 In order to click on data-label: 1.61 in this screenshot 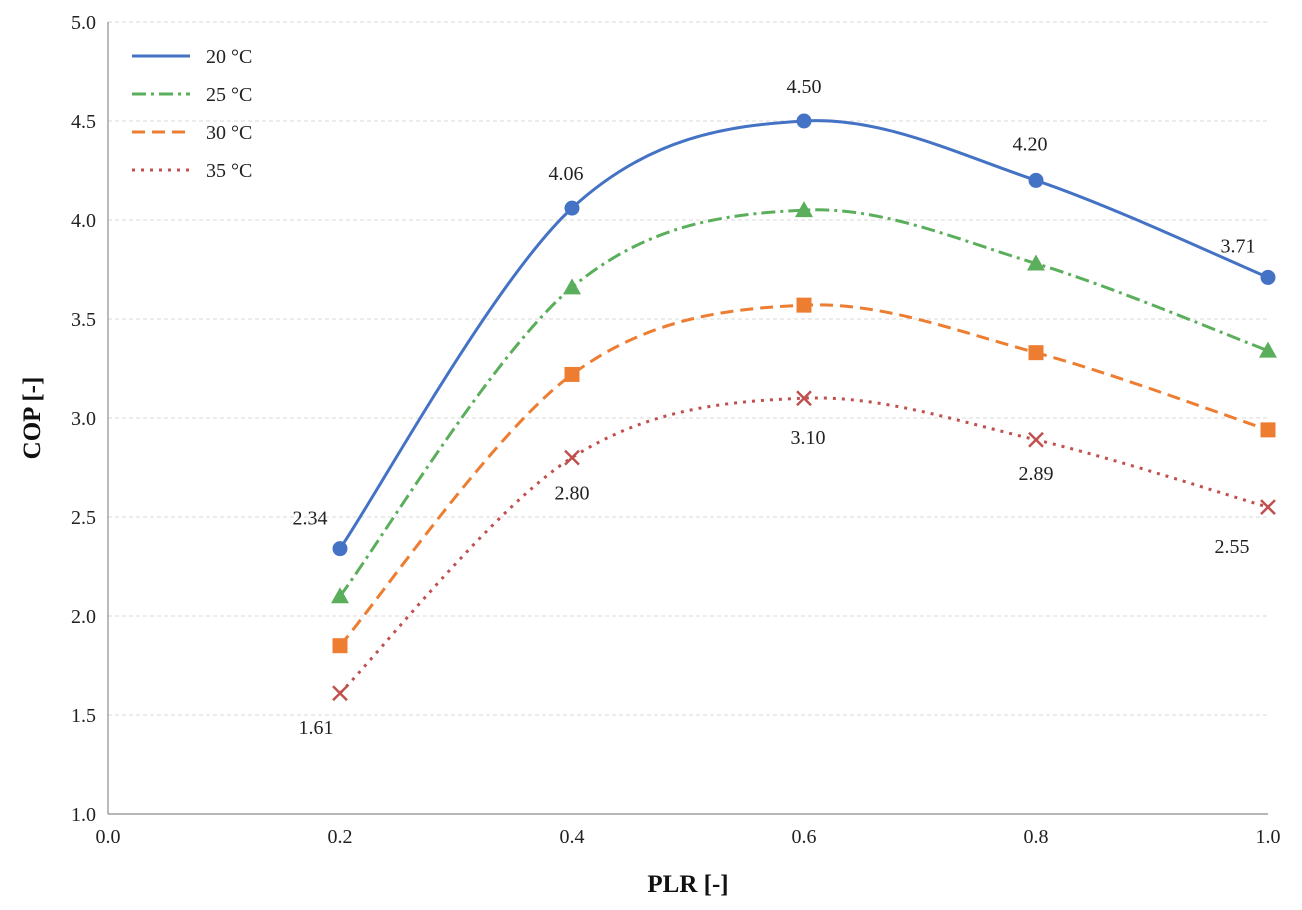, I will do `click(316, 728)`.